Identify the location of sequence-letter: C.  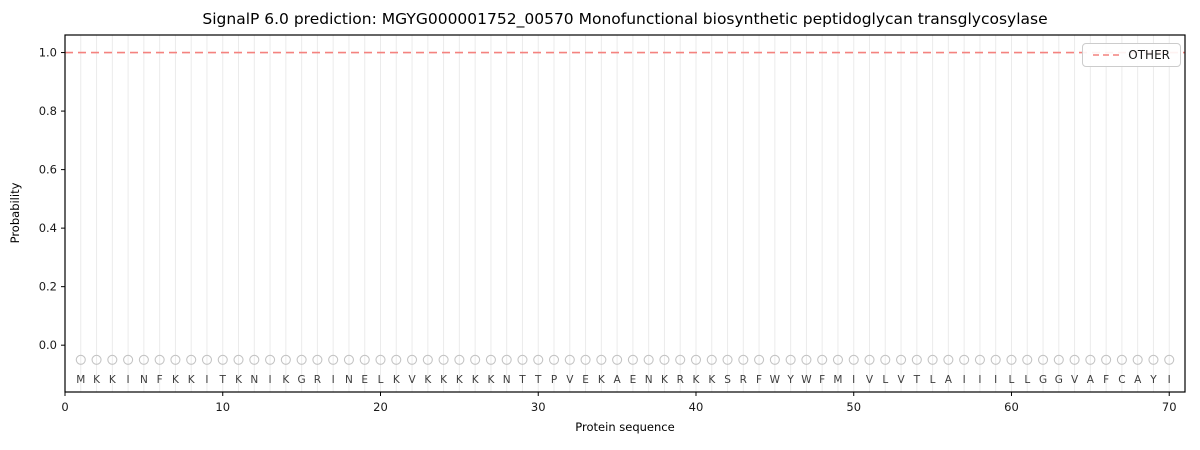
(1121, 380).